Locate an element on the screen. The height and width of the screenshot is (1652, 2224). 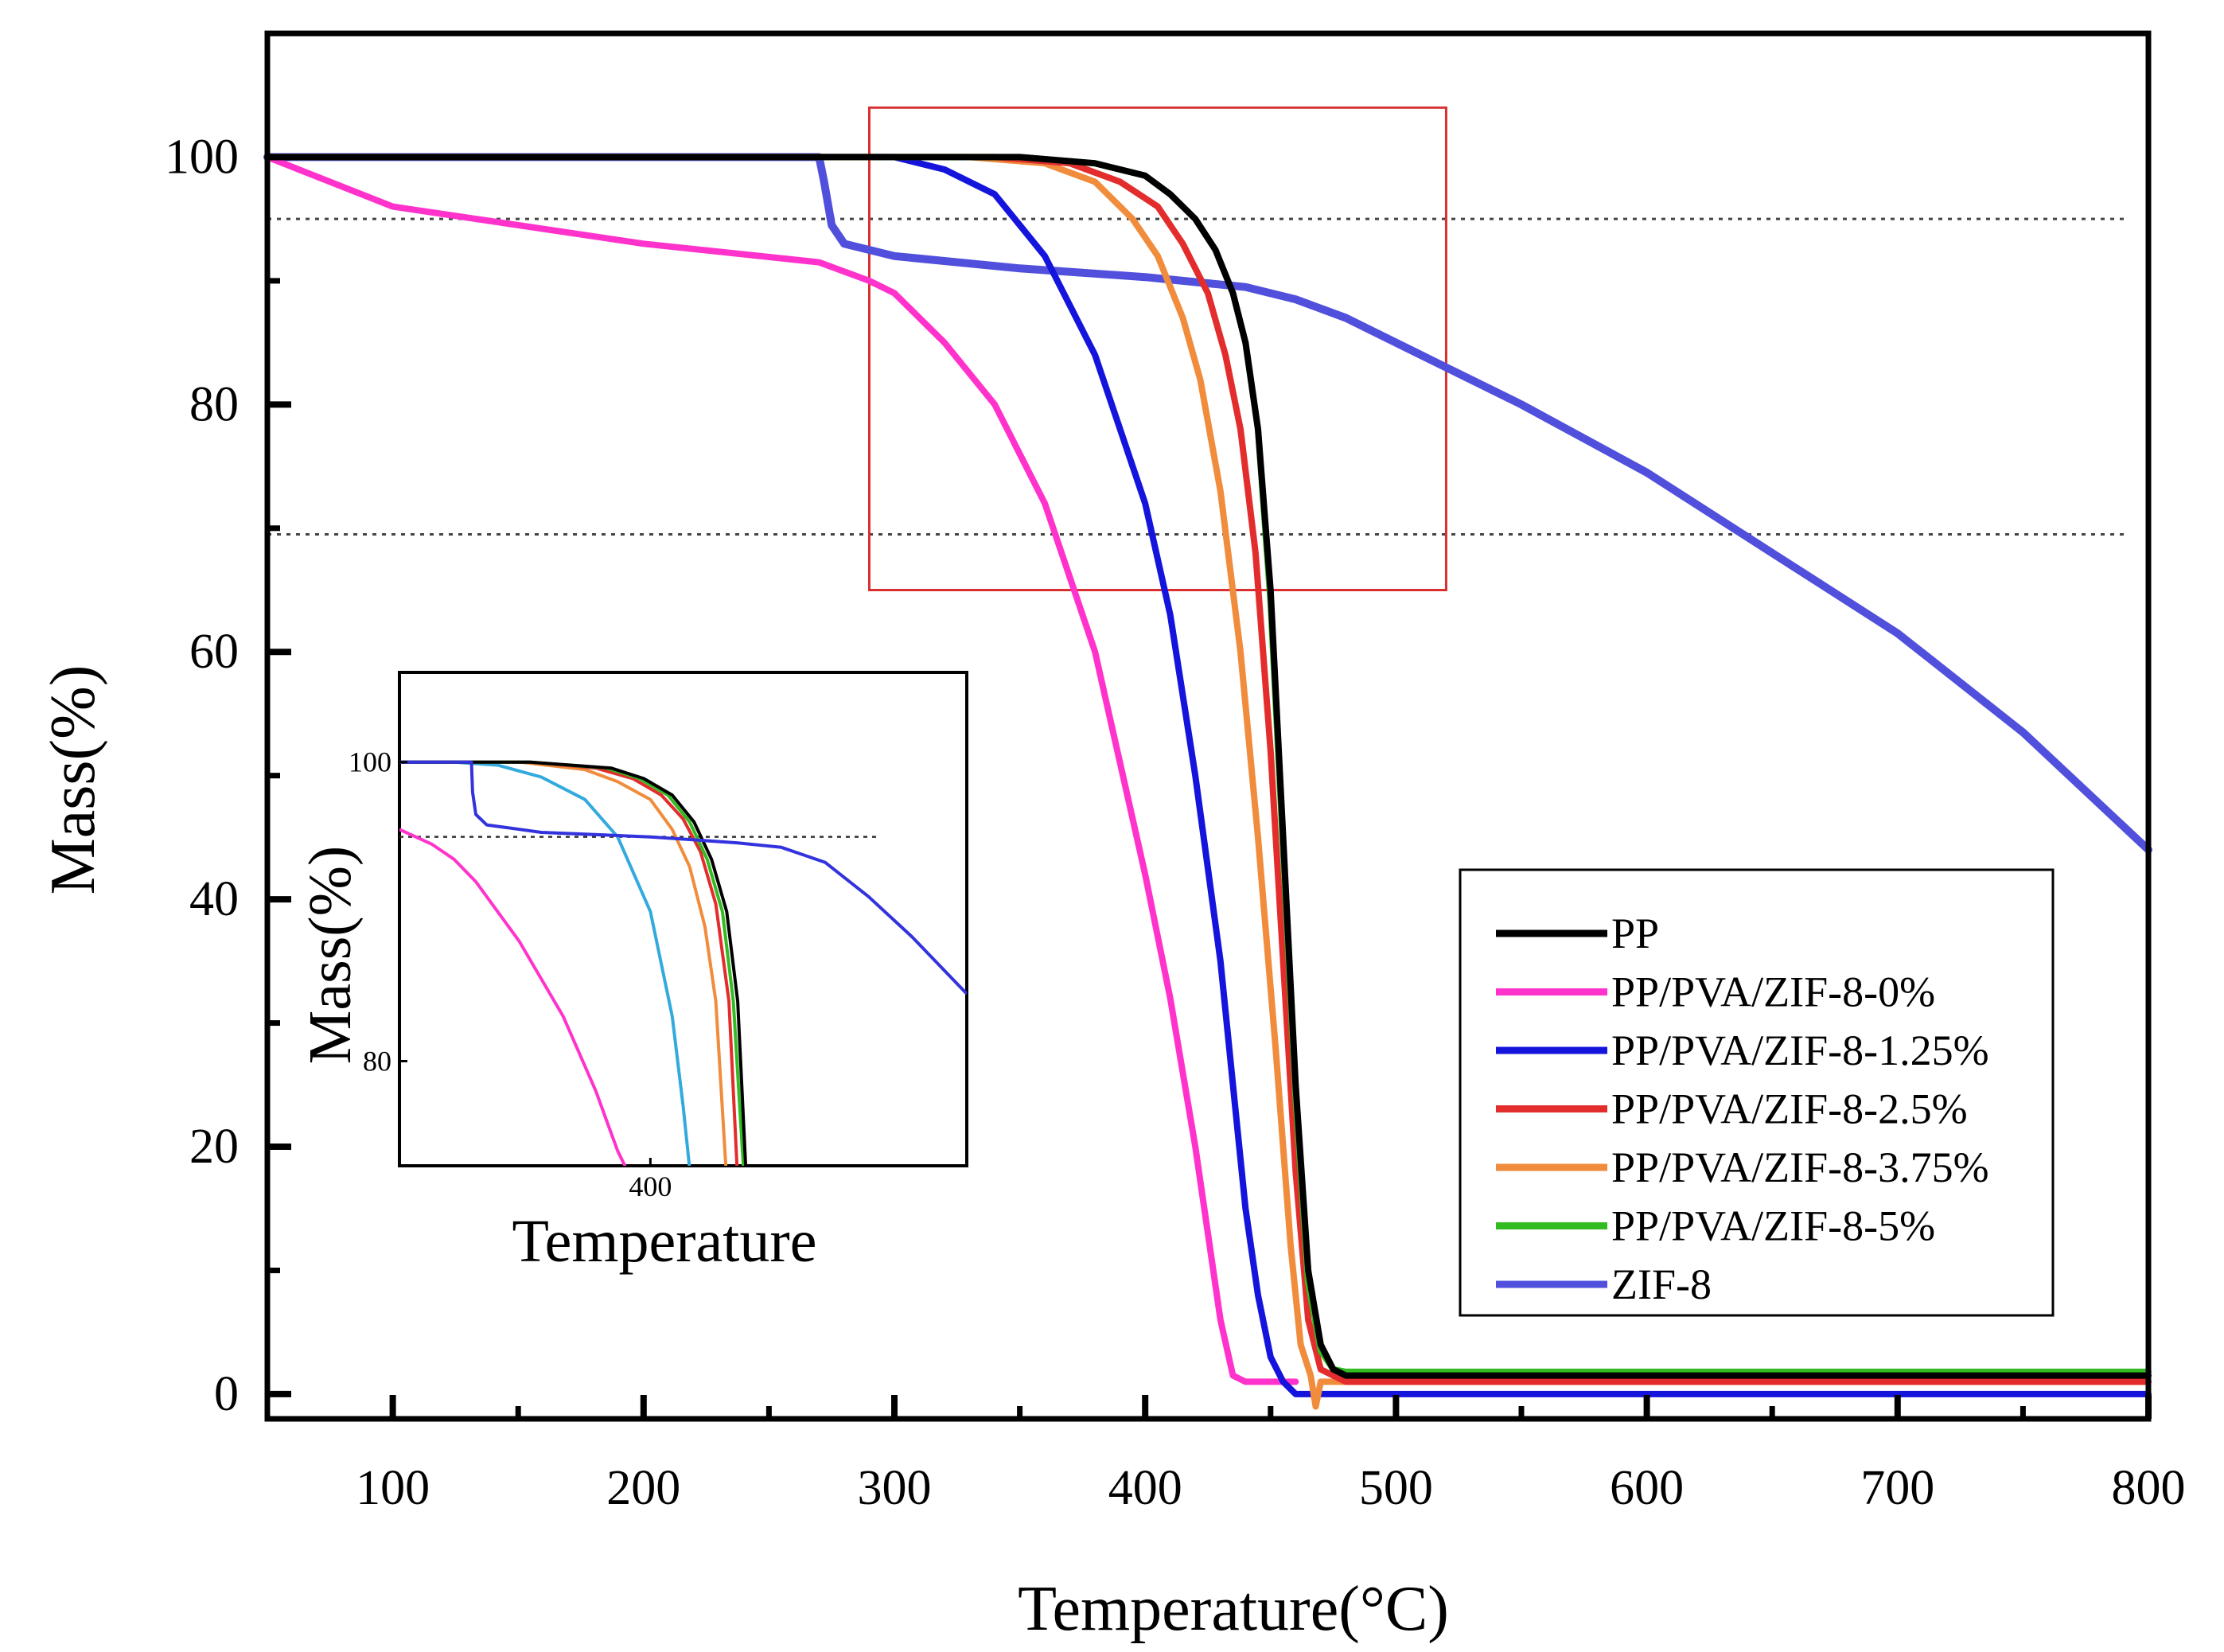
legend-box is located at coordinates (1757, 1092).